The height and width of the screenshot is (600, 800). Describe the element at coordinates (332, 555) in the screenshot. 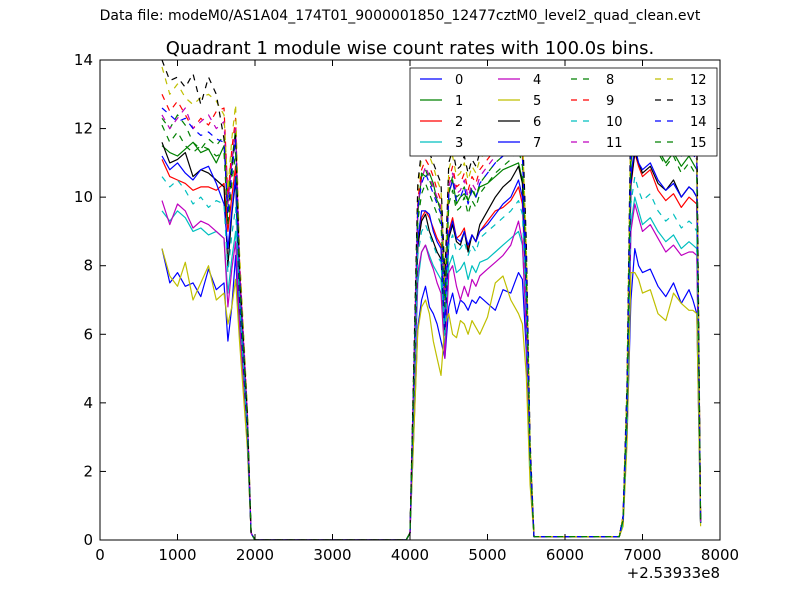

I see `x-tick-label: 3000` at that location.